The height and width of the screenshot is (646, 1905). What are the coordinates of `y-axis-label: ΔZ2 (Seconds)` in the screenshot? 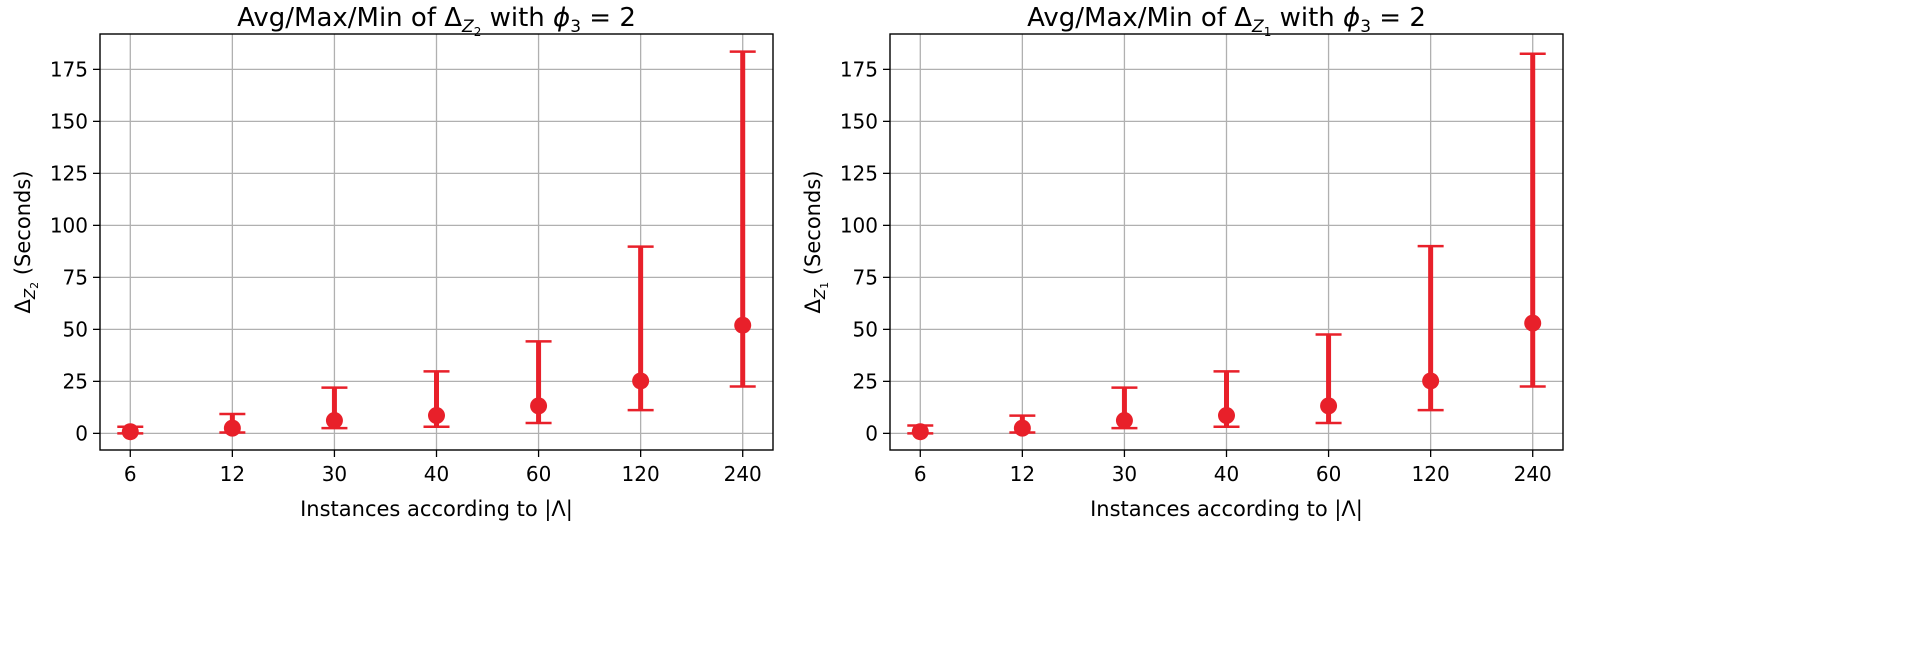 It's located at (26, 242).